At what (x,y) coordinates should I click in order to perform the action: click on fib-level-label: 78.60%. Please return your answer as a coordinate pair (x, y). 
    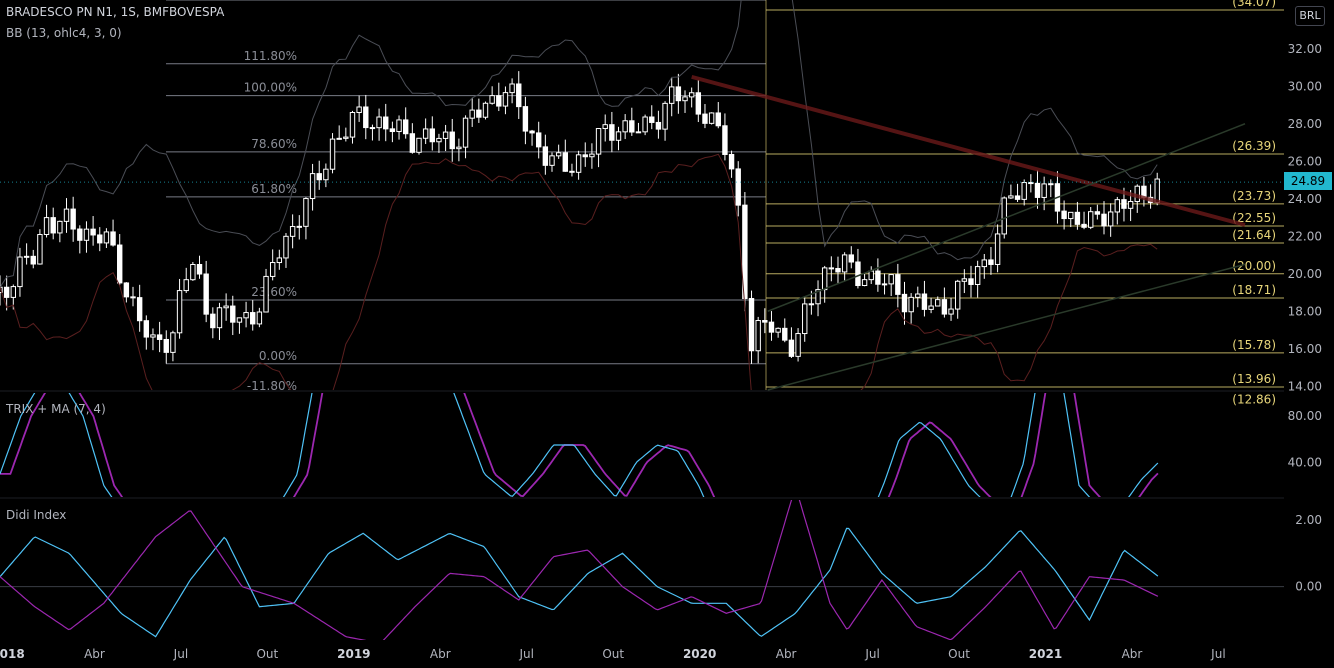
    Looking at the image, I should click on (274, 144).